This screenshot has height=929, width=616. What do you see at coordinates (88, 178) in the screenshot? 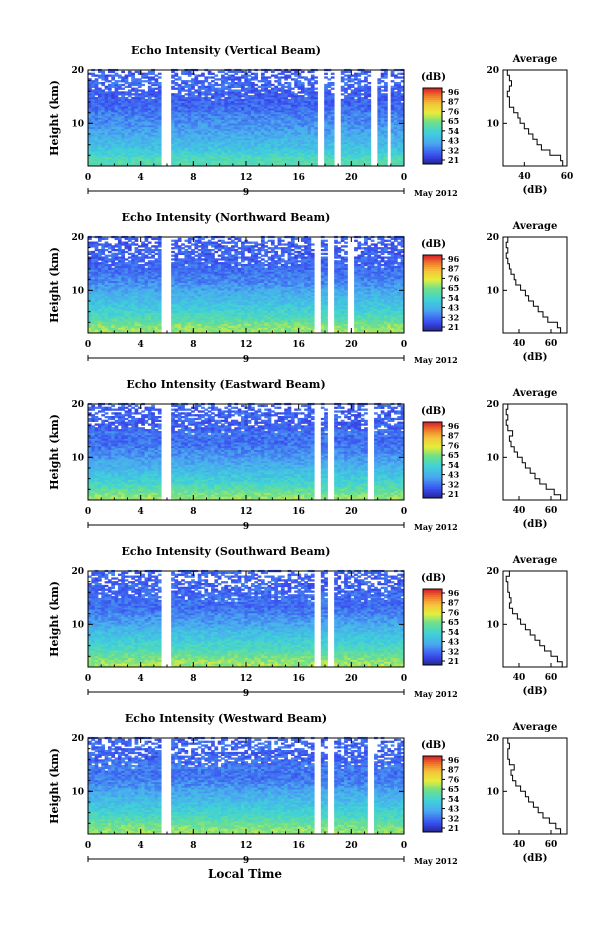
I see `x-tick-label: 0` at bounding box center [88, 178].